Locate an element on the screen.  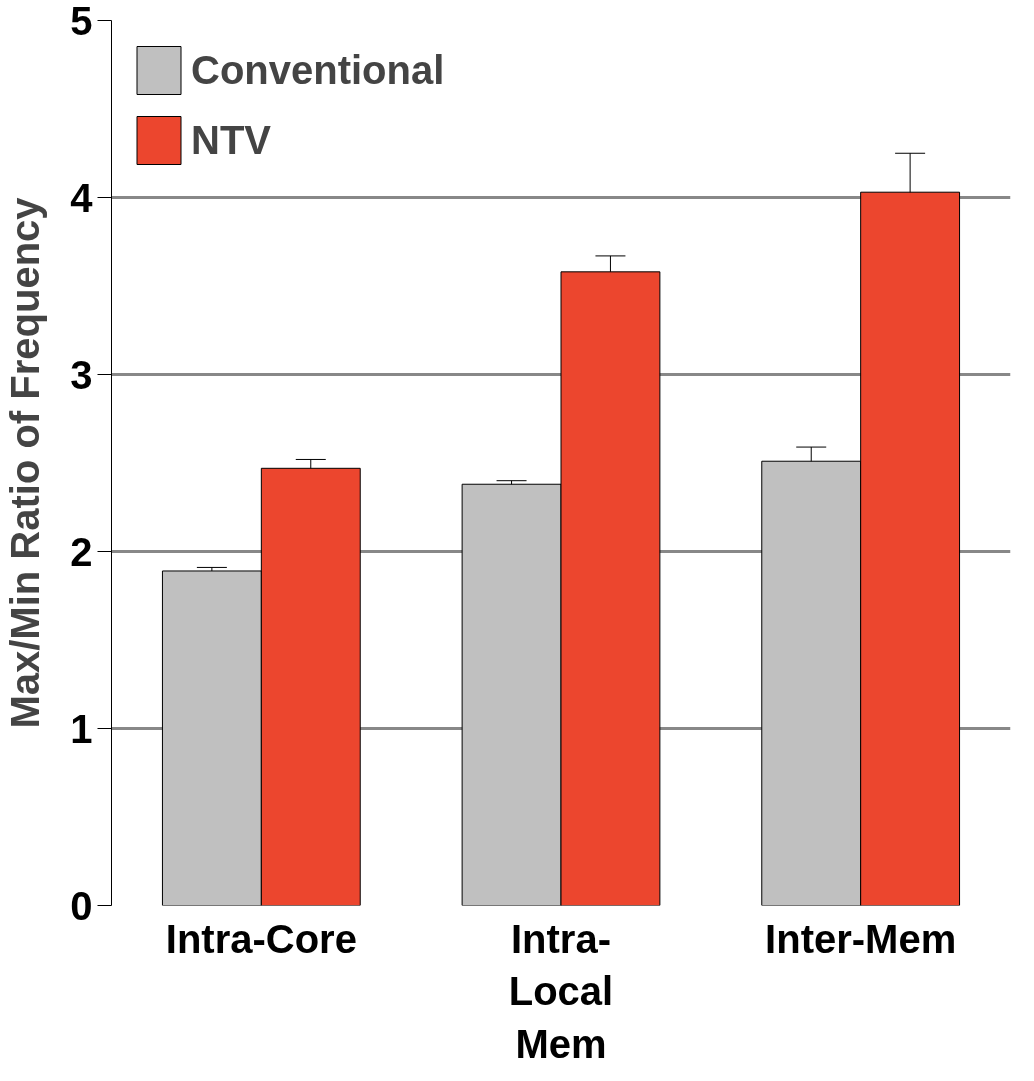
x-tick-label: Intra-Core is located at coordinates (261, 938).